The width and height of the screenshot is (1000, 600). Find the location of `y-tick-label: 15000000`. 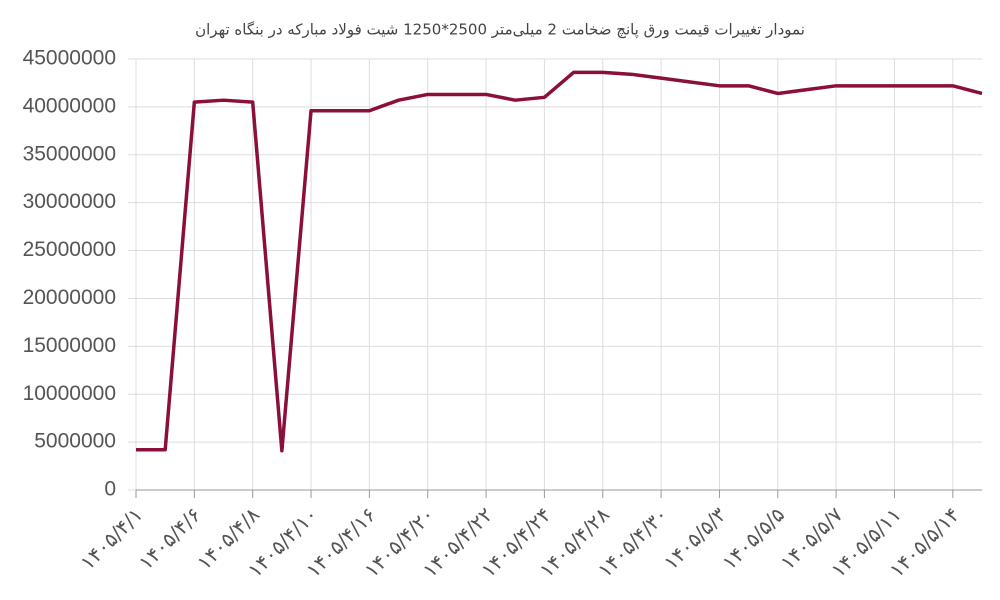

y-tick-label: 15000000 is located at coordinates (69, 345).